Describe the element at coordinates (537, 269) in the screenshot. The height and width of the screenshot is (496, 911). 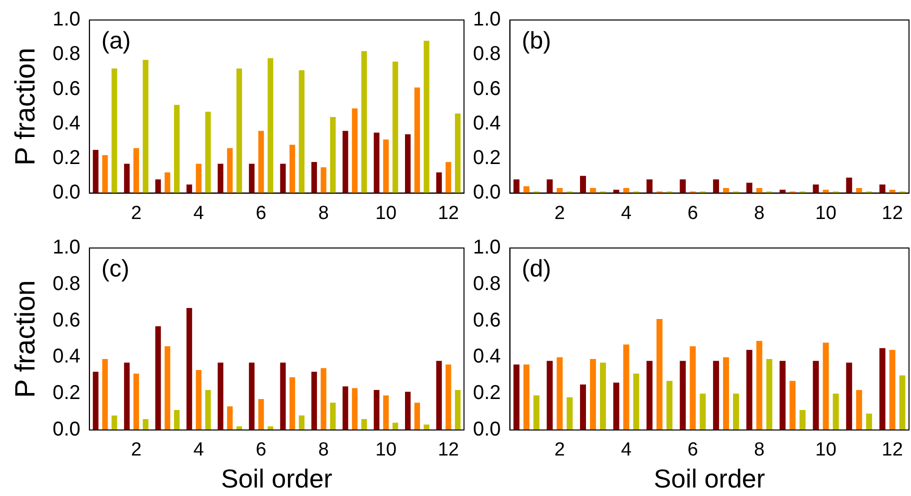
I see `annotation: (d)` at that location.